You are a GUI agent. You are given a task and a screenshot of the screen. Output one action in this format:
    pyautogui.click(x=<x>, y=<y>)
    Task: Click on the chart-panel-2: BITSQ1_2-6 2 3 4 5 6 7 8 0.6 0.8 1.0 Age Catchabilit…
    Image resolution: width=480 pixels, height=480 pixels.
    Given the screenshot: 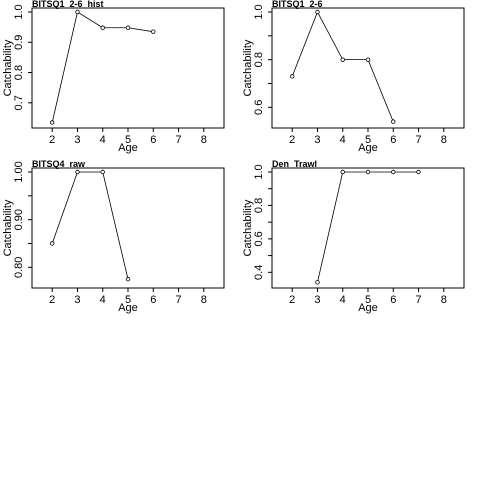 What is the action you would take?
    pyautogui.click(x=353, y=77)
    